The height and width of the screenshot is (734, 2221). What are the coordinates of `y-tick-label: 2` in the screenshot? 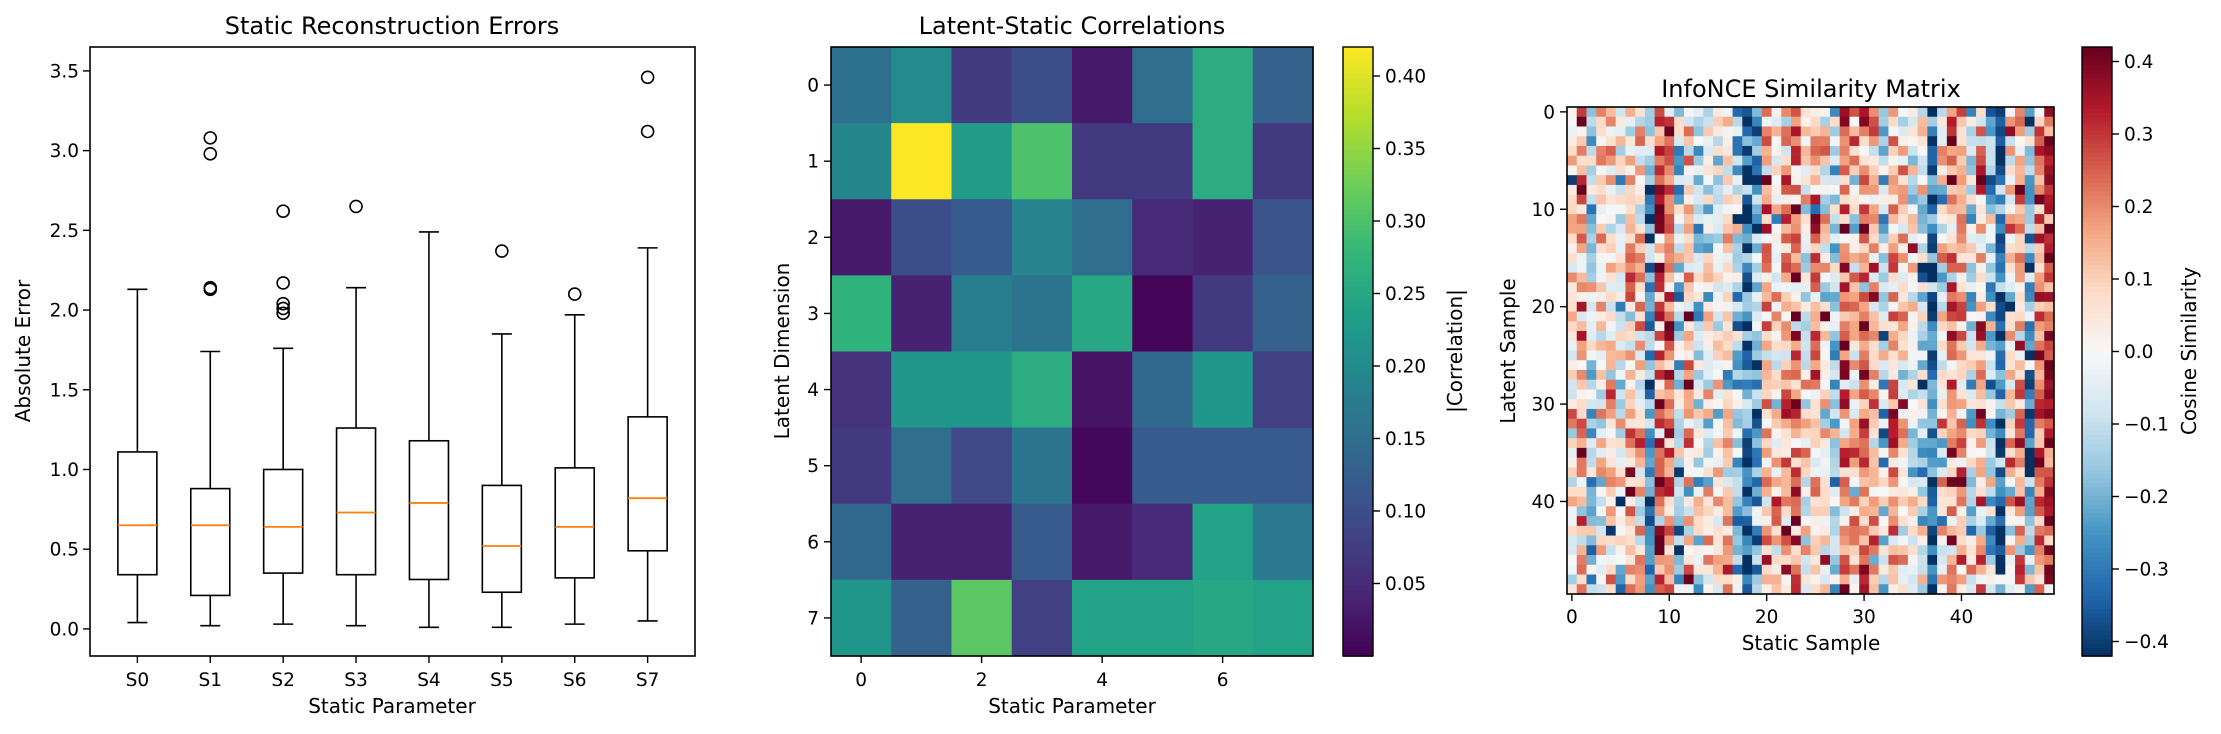 It's located at (813, 238).